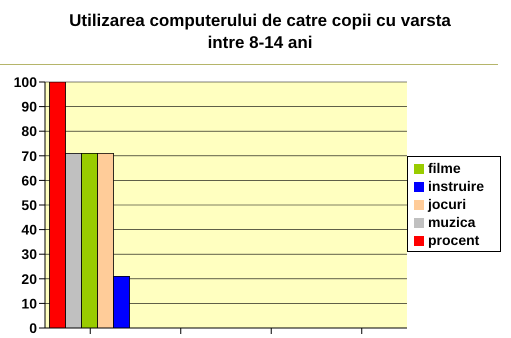 The height and width of the screenshot is (338, 511). What do you see at coordinates (33, 328) in the screenshot?
I see `y-tick-label: 0` at bounding box center [33, 328].